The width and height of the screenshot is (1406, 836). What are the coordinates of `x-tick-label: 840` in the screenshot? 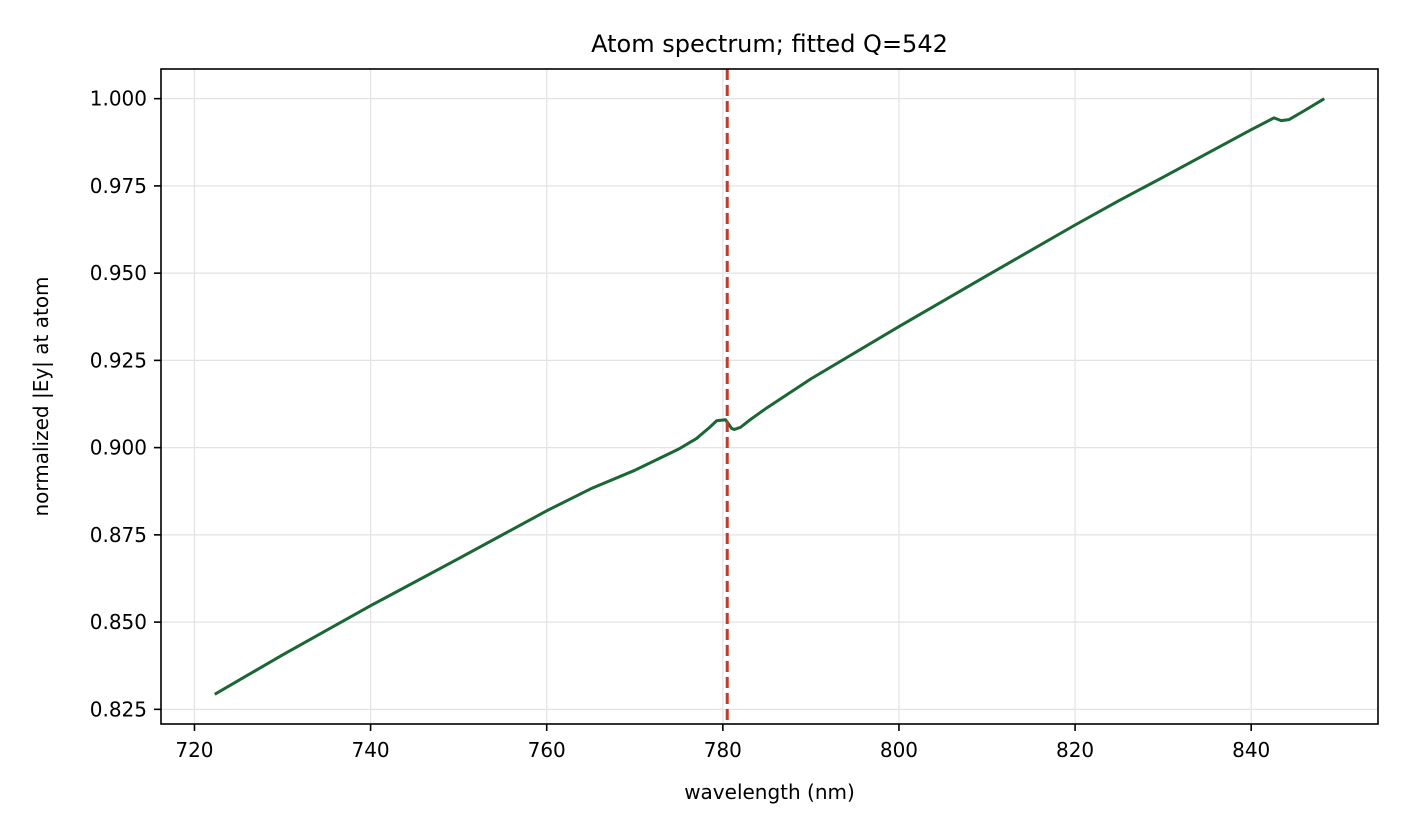 It's located at (1251, 750).